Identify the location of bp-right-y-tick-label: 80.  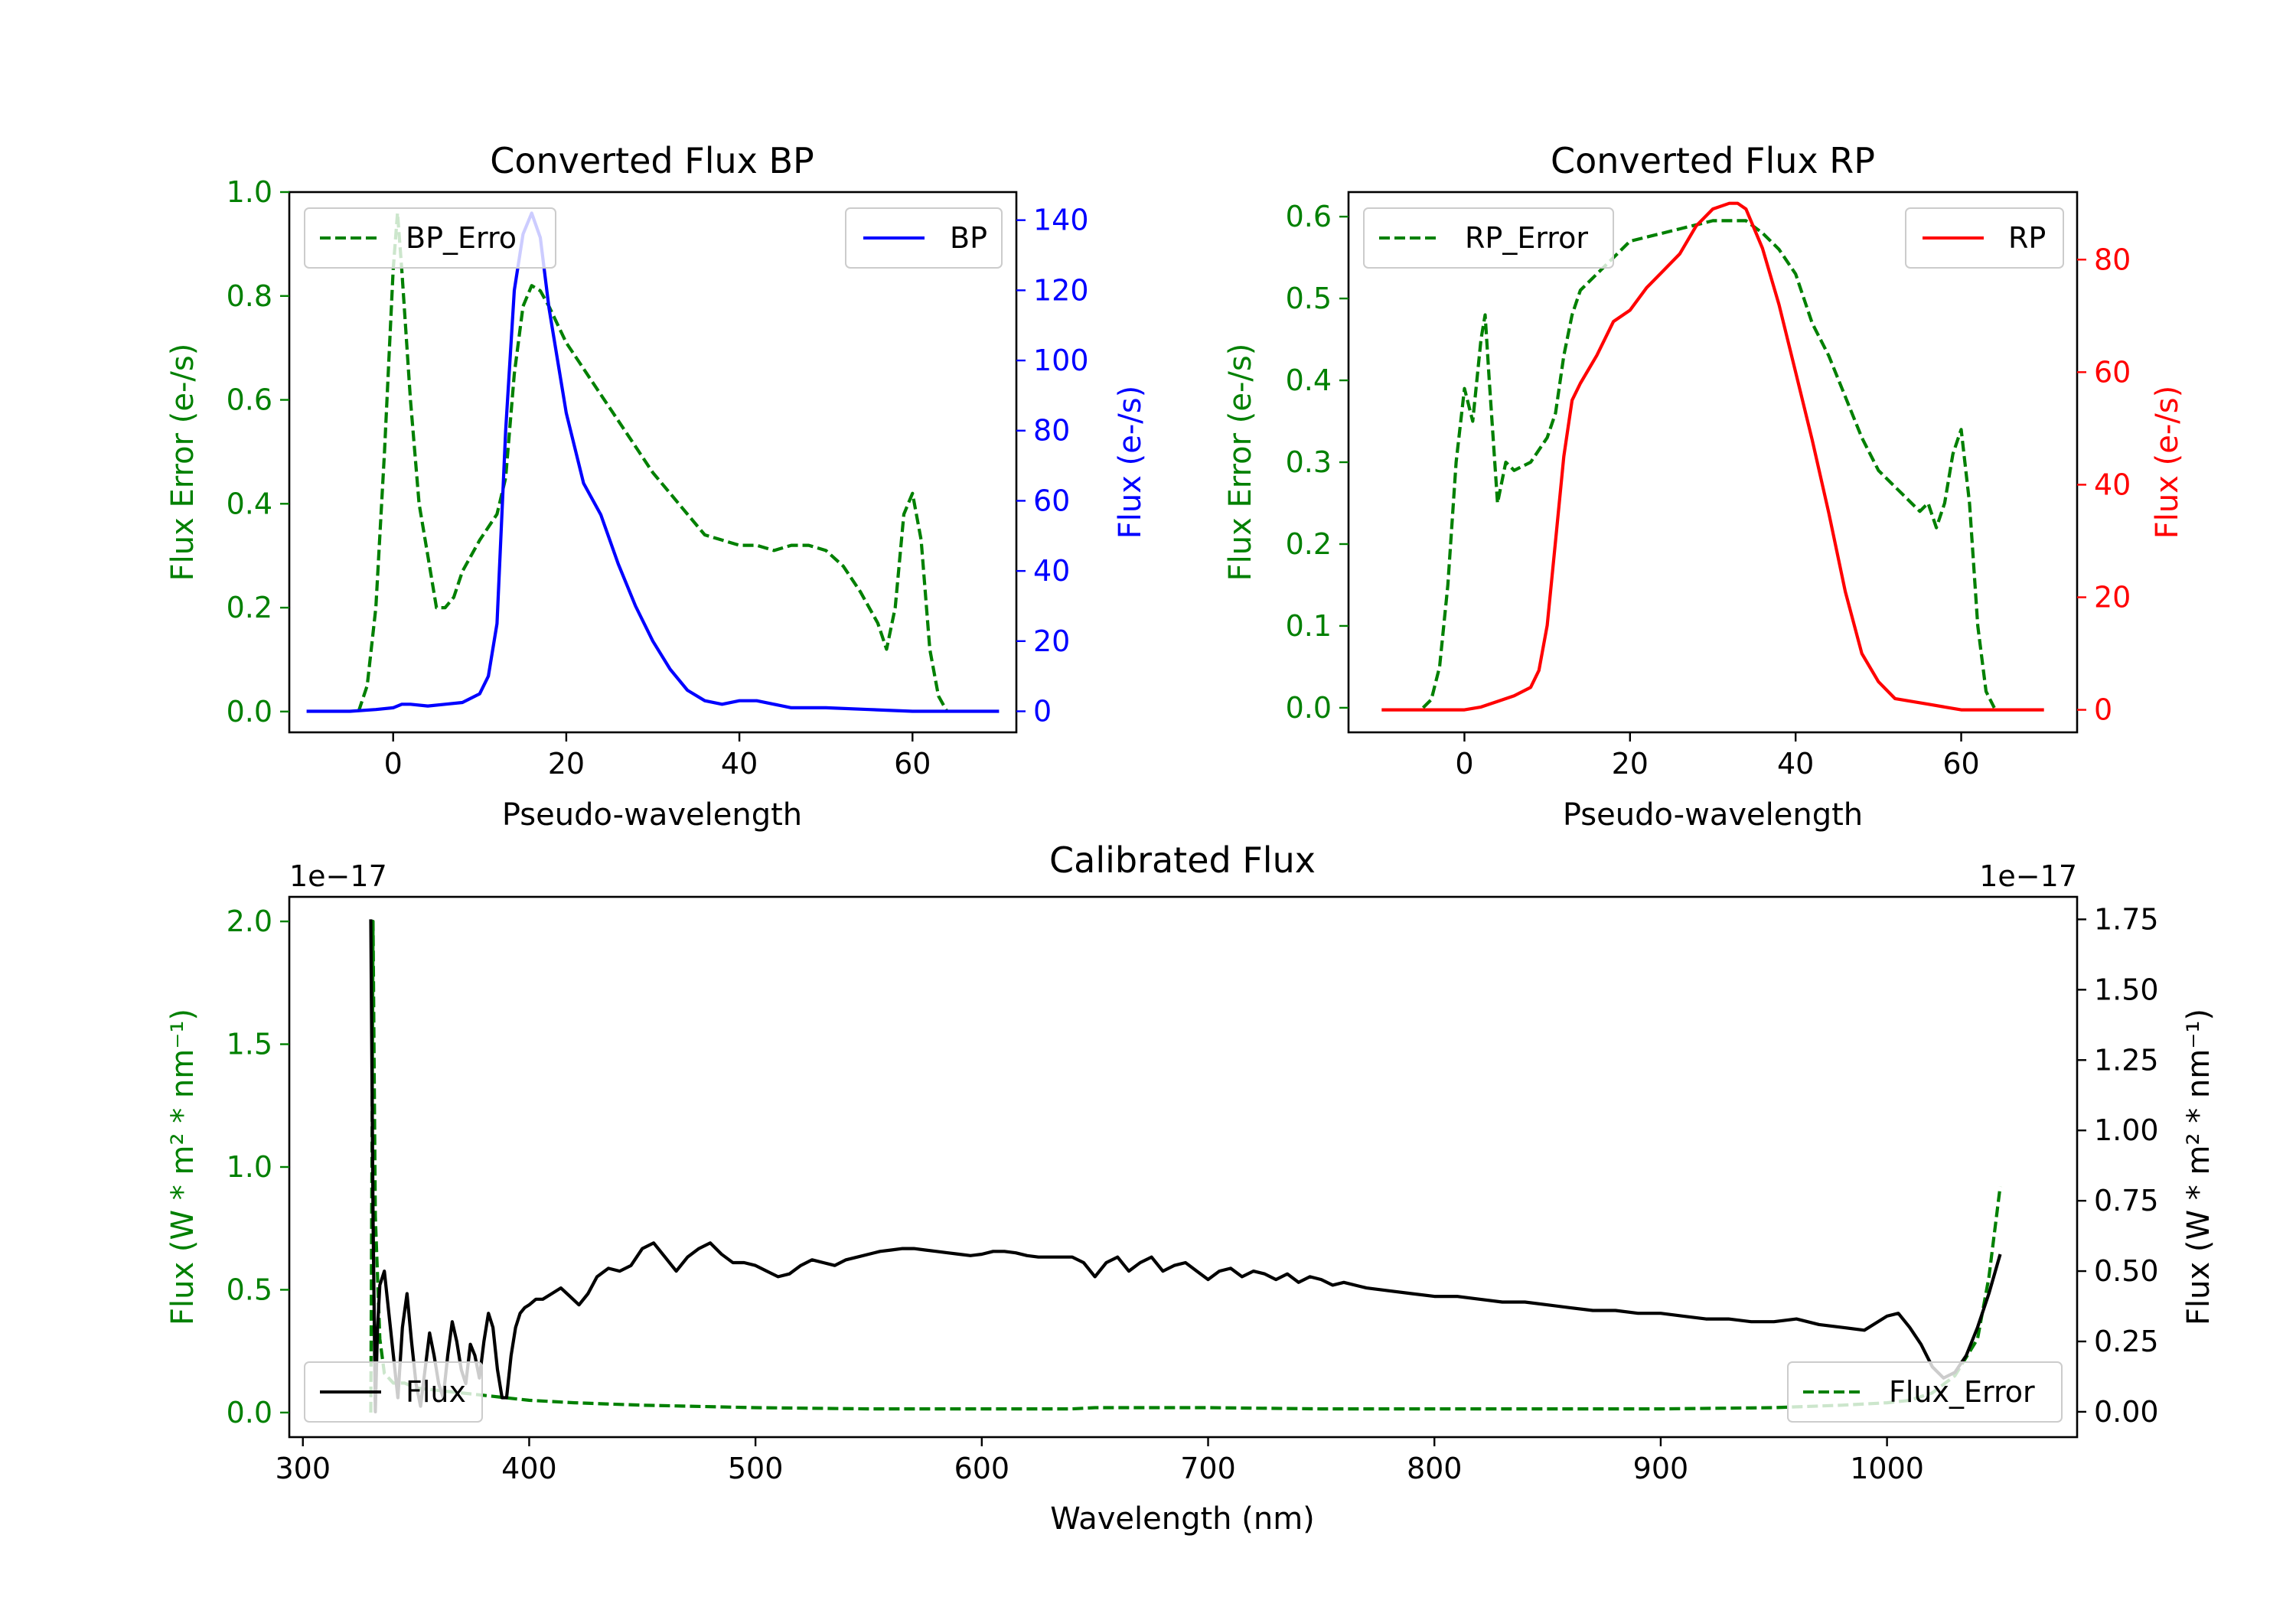
(1051, 431).